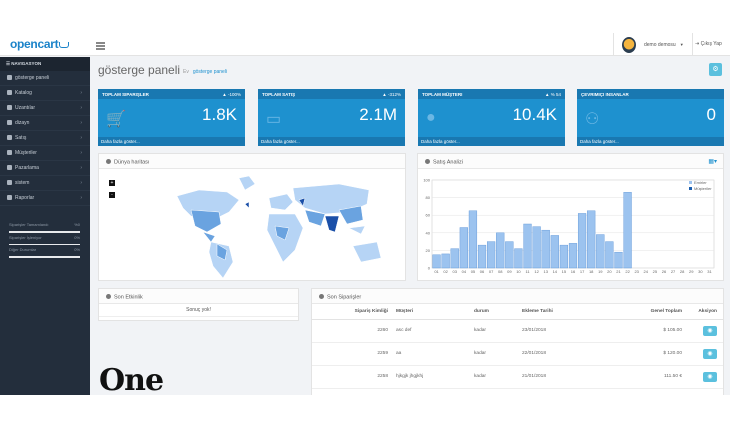 This screenshot has width=730, height=437. I want to click on tile-title: TOPLAM MÜŞTERI ▲ % 54, so click(491, 94).